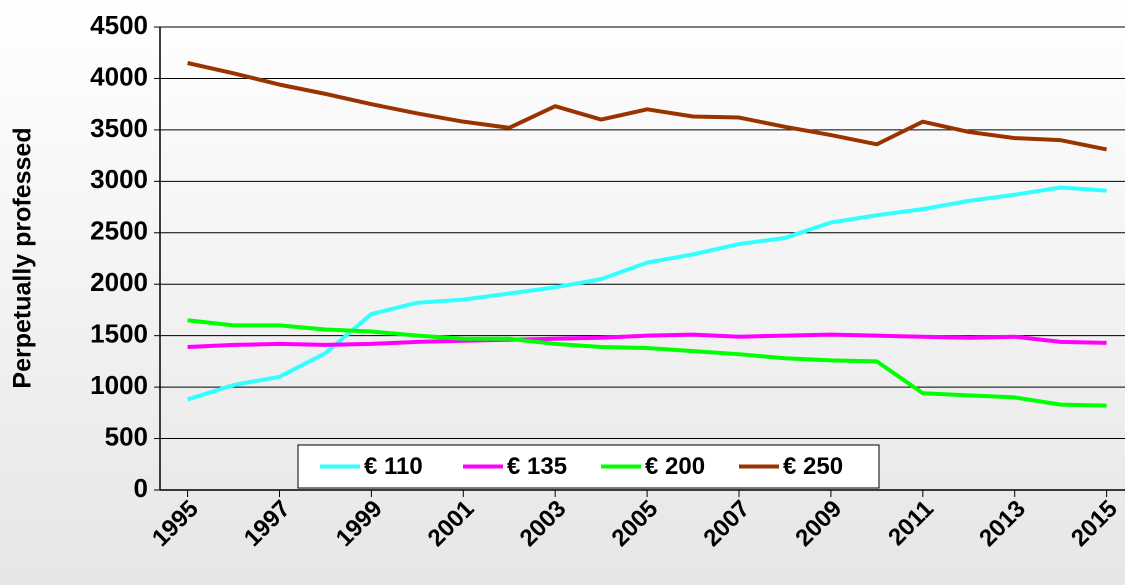  Describe the element at coordinates (813, 466) in the screenshot. I see `legend-label: € 250` at that location.